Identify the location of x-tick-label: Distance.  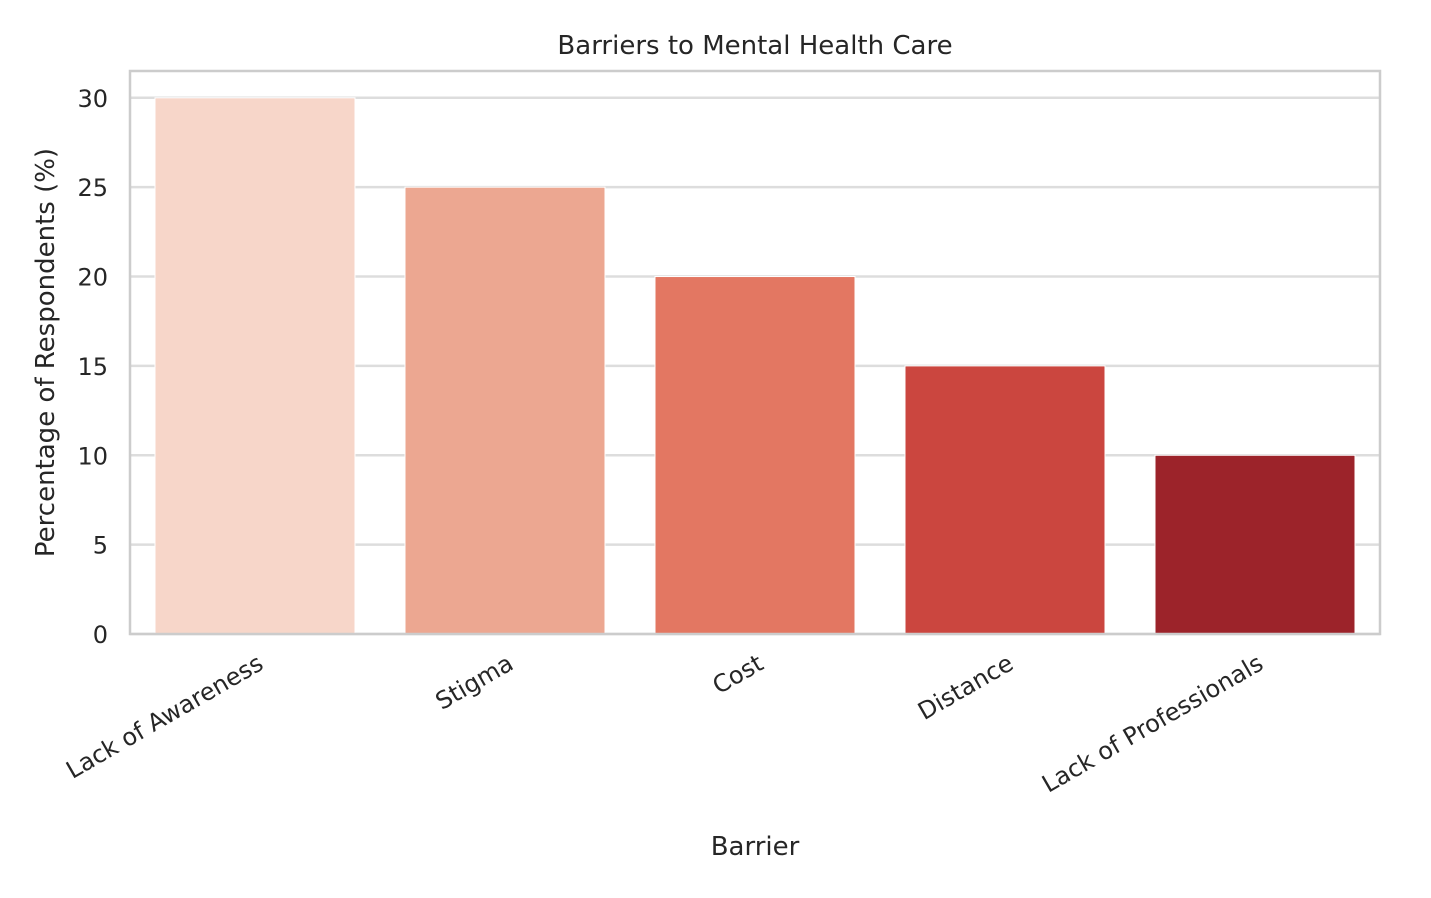
(965, 687).